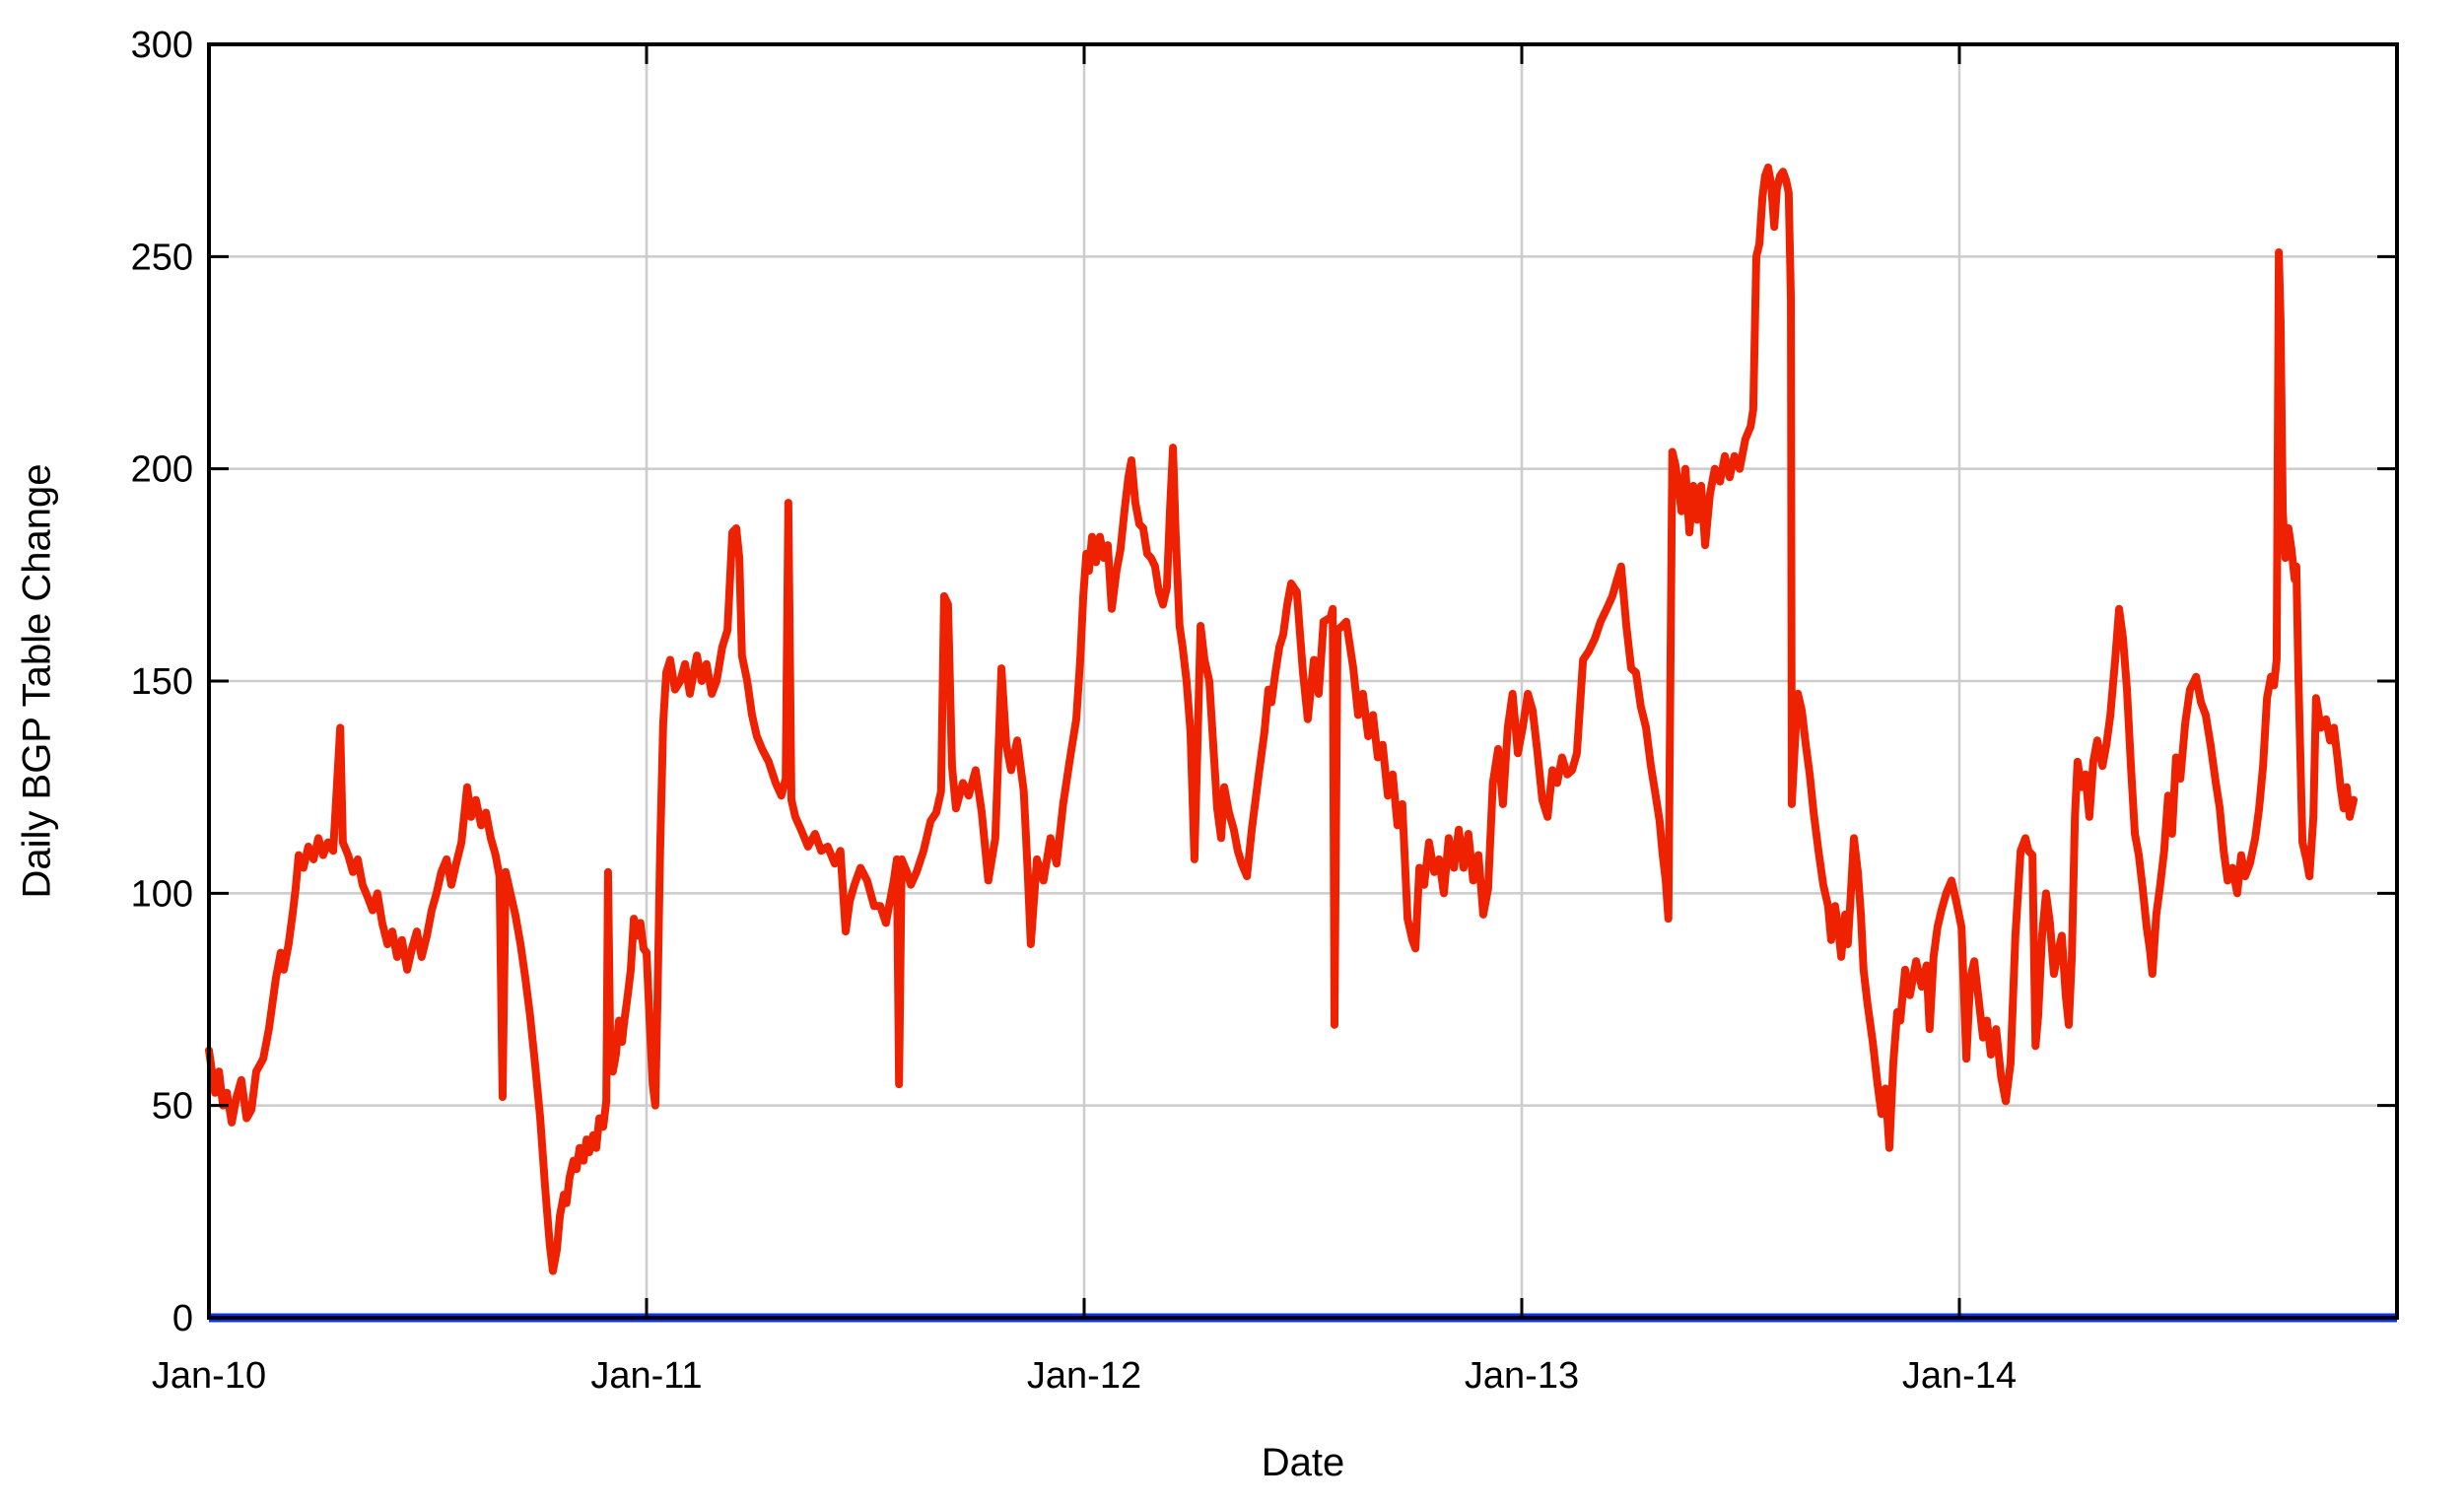 The image size is (2464, 1506). Describe the element at coordinates (1303, 1462) in the screenshot. I see `x-axis-title: Date` at that location.